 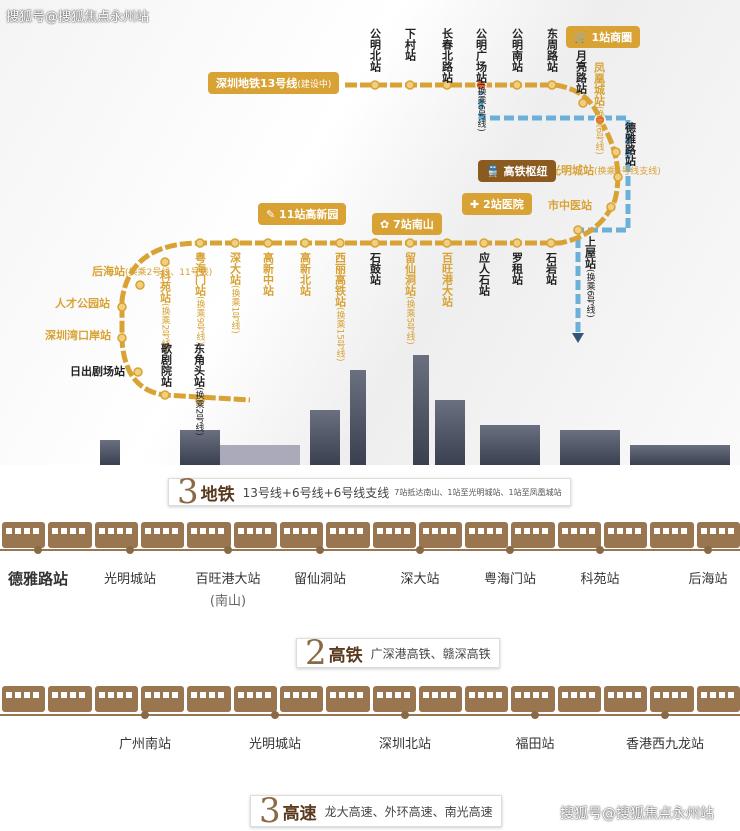 What do you see at coordinates (268, 274) in the screenshot?
I see `station-label: 高新中站` at bounding box center [268, 274].